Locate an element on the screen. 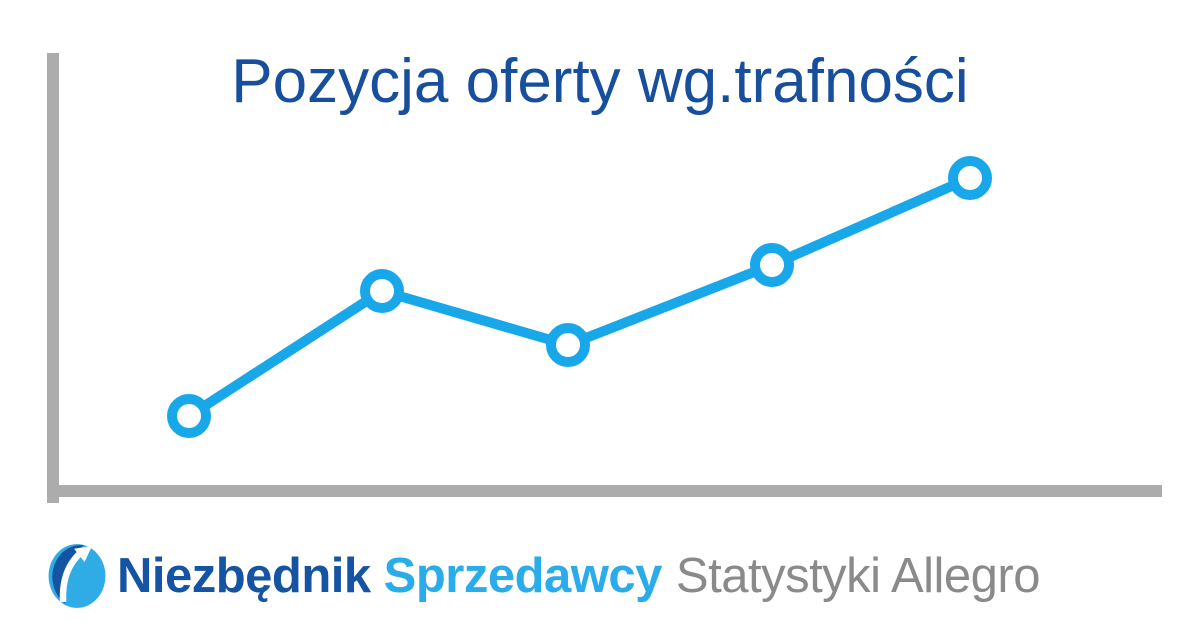 This screenshot has height=630, width=1200. growth-arrow-circle-icon is located at coordinates (77, 576).